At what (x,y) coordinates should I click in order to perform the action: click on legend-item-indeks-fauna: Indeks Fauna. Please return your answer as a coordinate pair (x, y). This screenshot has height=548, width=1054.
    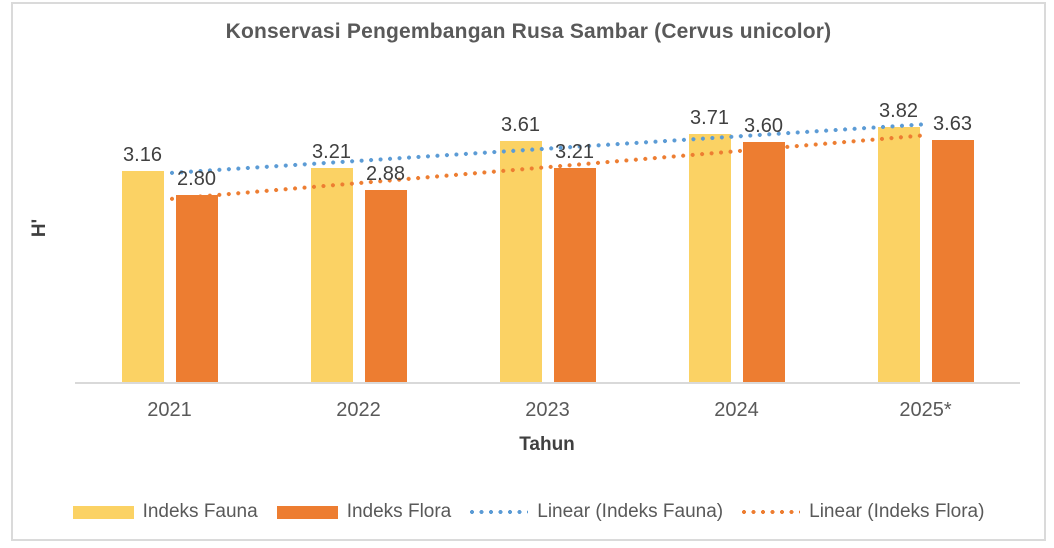
    Looking at the image, I should click on (165, 512).